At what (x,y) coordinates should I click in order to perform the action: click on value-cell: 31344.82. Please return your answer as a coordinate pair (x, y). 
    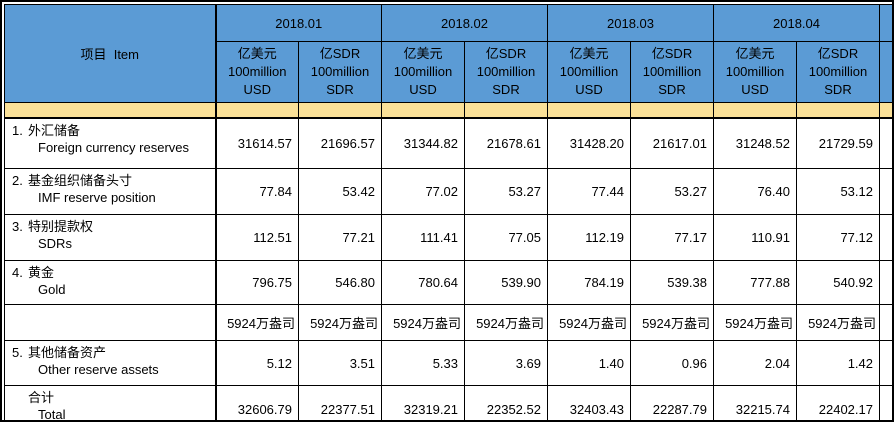
    Looking at the image, I should click on (423, 143).